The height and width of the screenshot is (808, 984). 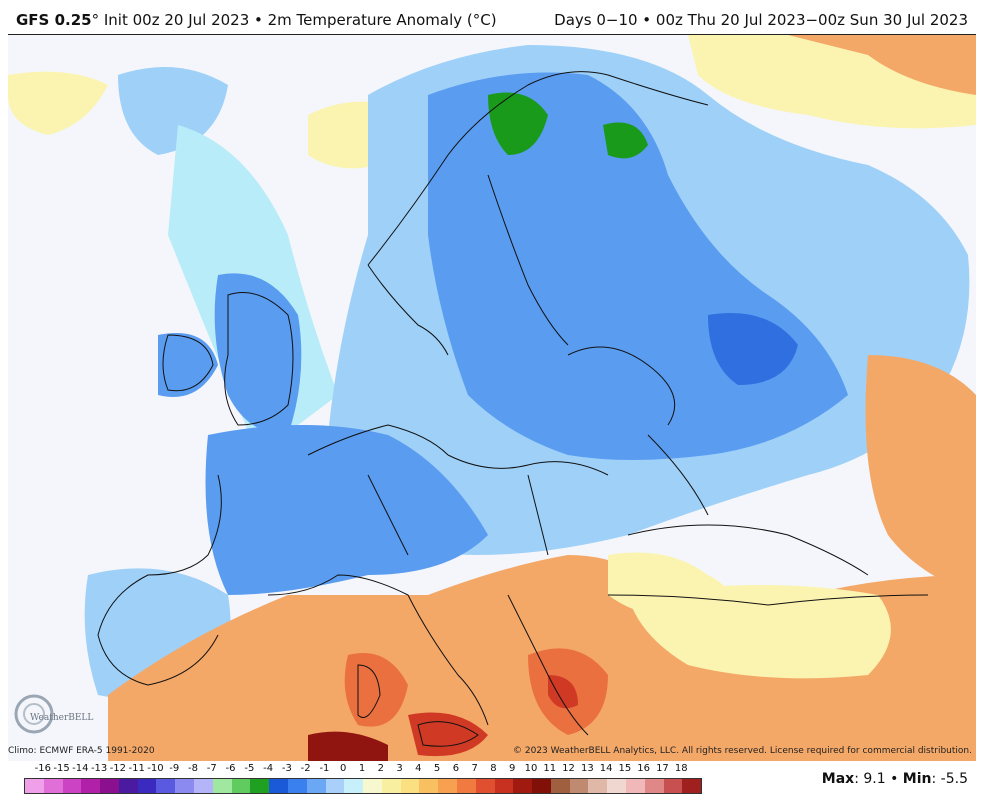 What do you see at coordinates (362, 768) in the screenshot?
I see `colorbar-tick-label: 1` at bounding box center [362, 768].